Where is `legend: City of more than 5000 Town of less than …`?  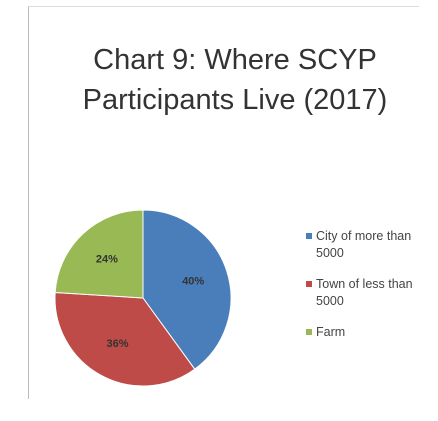 legend: City of more than 5000 Town of less than … is located at coordinates (366, 291).